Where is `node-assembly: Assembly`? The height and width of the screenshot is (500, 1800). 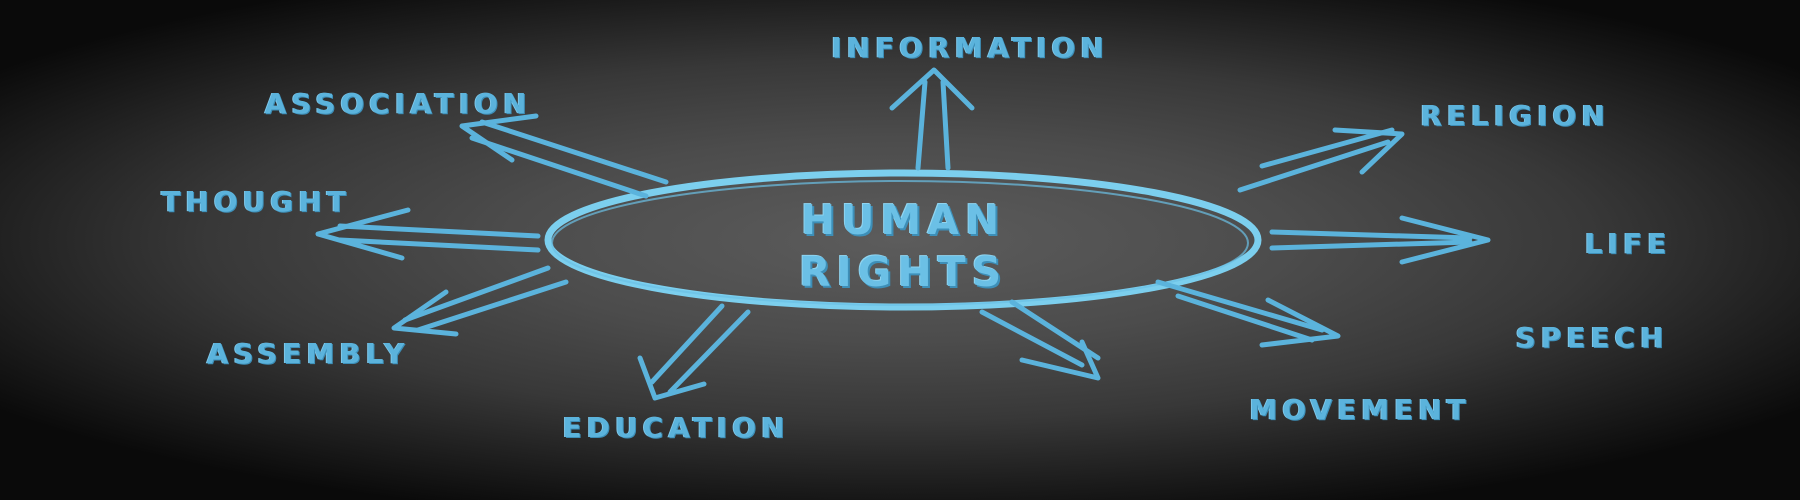 node-assembly: Assembly is located at coordinates (308, 350).